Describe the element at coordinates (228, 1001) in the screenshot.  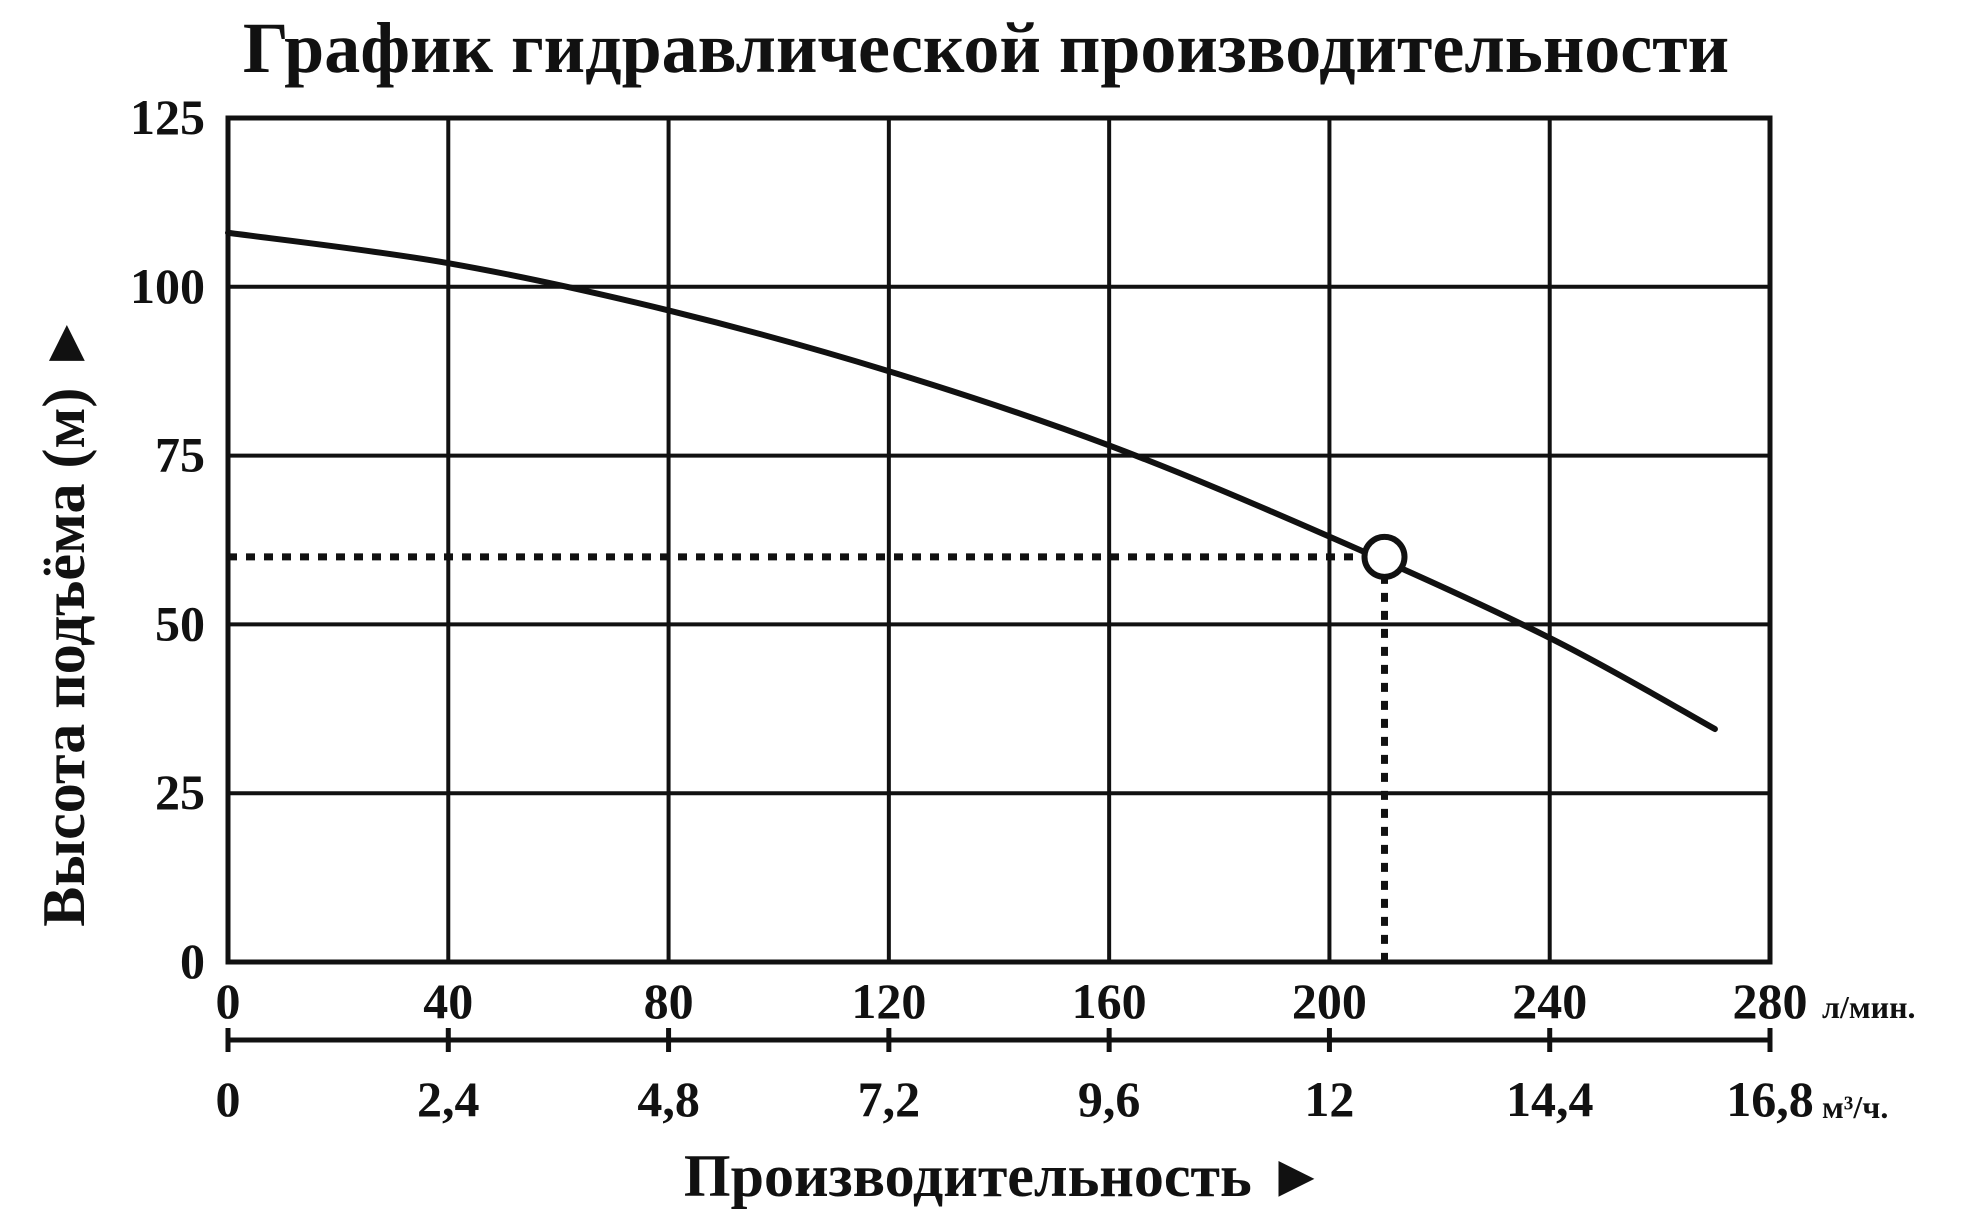
I see `x-tick-label-primary: 0` at that location.